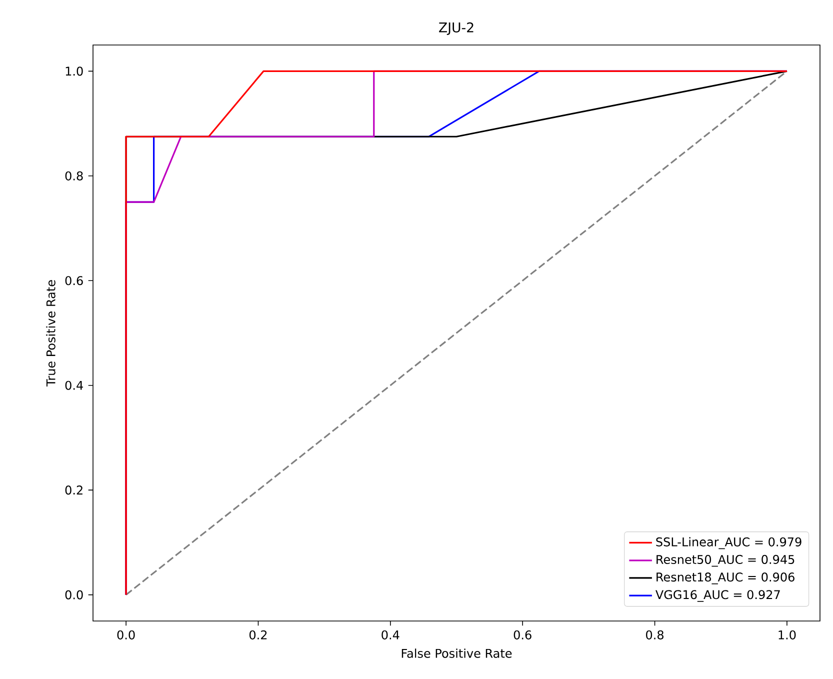  Describe the element at coordinates (655, 635) in the screenshot. I see `x-tick-label: 0.8` at that location.